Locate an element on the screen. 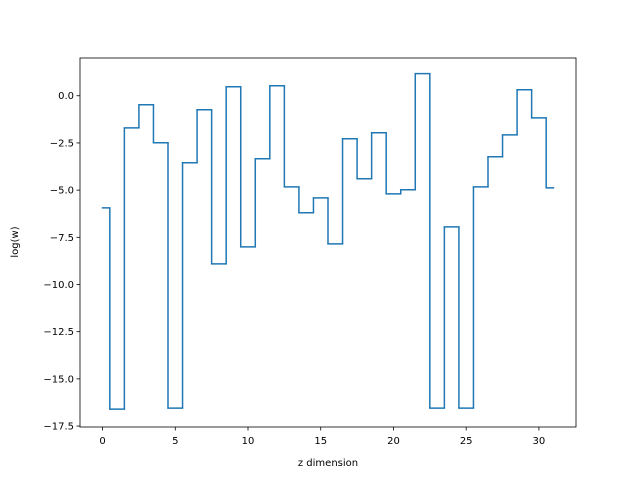 Image resolution: width=640 pixels, height=480 pixels. x-tick-label: 15 is located at coordinates (320, 441).